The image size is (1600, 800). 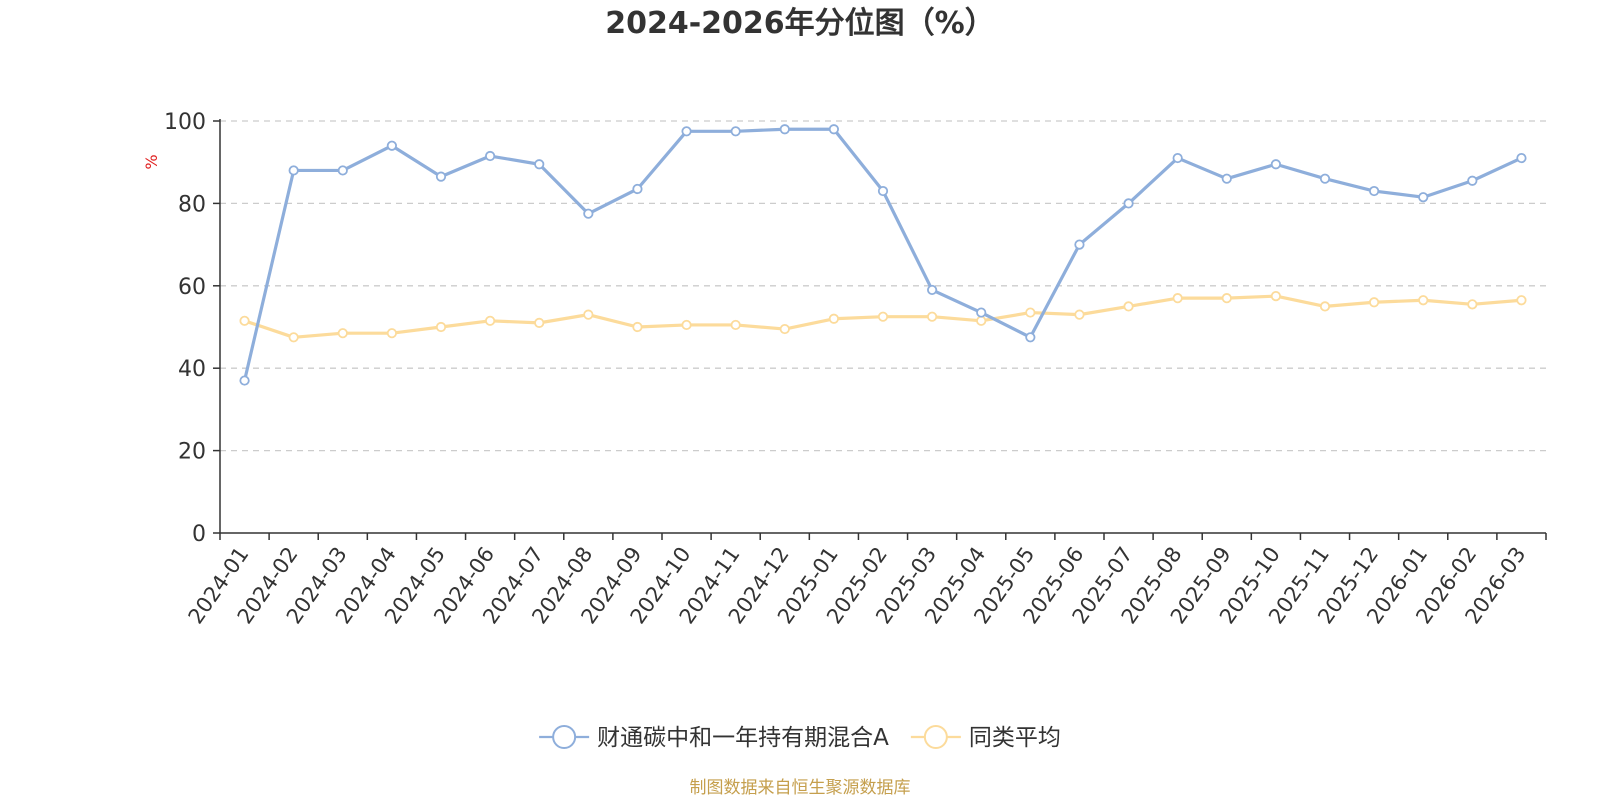 What do you see at coordinates (151, 161) in the screenshot?
I see `y-axis-unit: %` at bounding box center [151, 161].